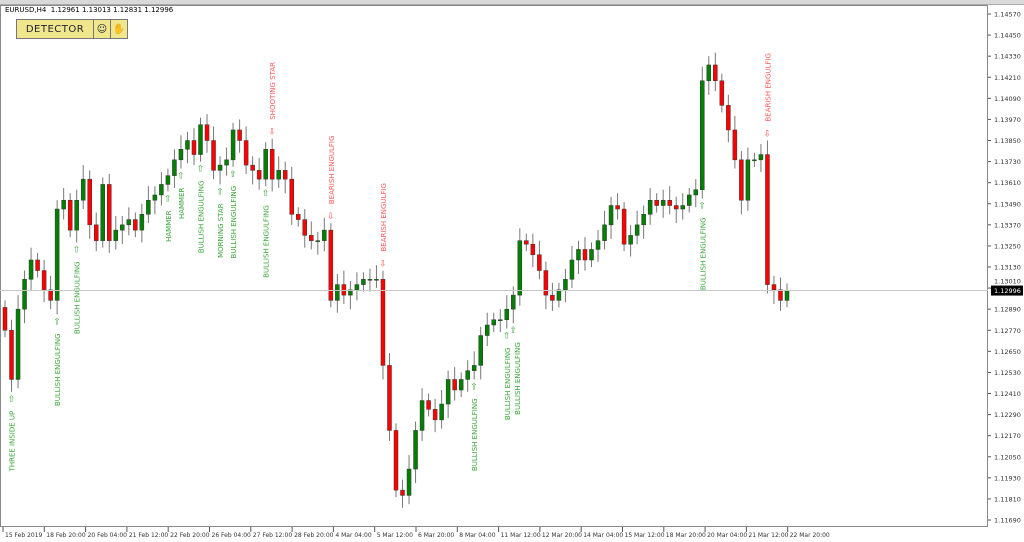 This screenshot has height=542, width=1024. Describe the element at coordinates (1007, 373) in the screenshot. I see `price-tick-label: 1.12530` at that location.